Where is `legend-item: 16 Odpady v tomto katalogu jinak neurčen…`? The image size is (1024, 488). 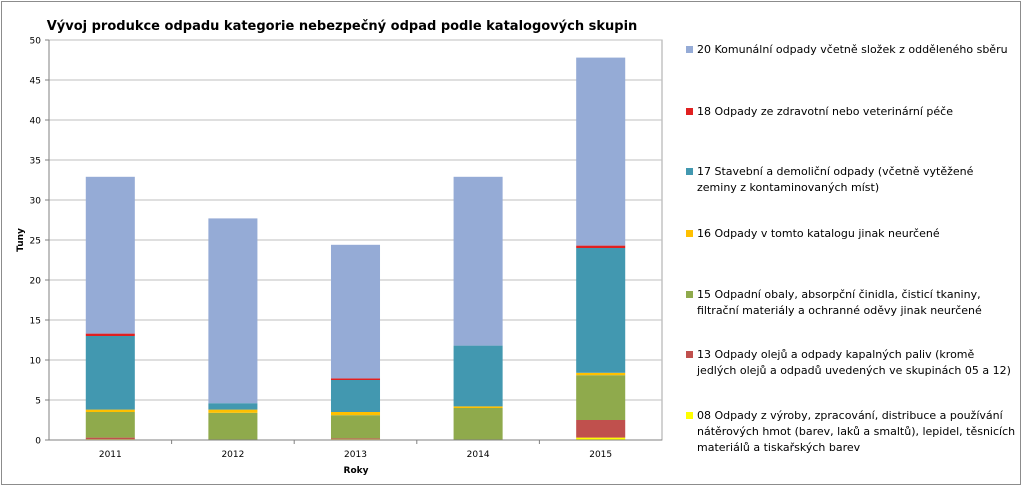
legend-item: 16 Odpady v tomto katalogu jinak neurčen… is located at coordinates (851, 234).